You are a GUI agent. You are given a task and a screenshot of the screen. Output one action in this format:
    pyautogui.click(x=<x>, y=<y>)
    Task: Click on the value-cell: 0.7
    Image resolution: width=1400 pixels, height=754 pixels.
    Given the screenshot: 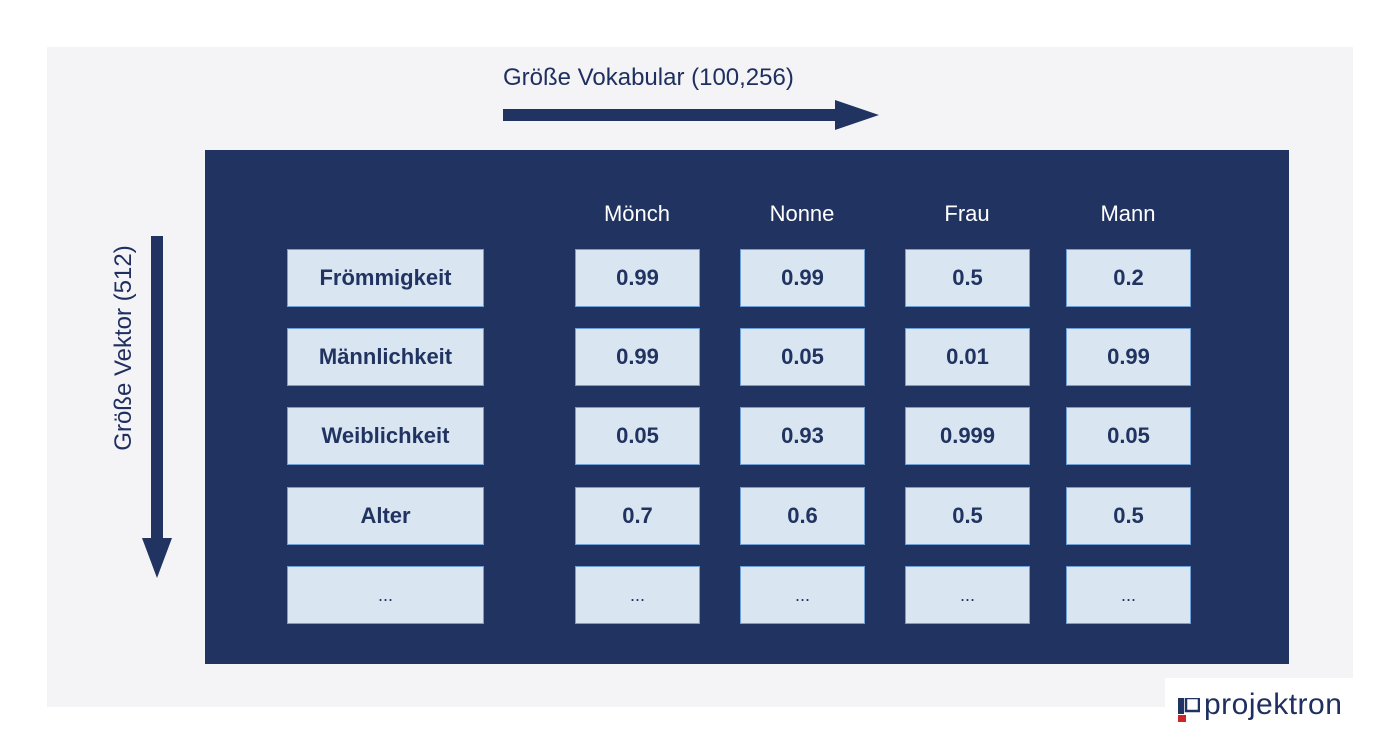 What is the action you would take?
    pyautogui.click(x=637, y=516)
    